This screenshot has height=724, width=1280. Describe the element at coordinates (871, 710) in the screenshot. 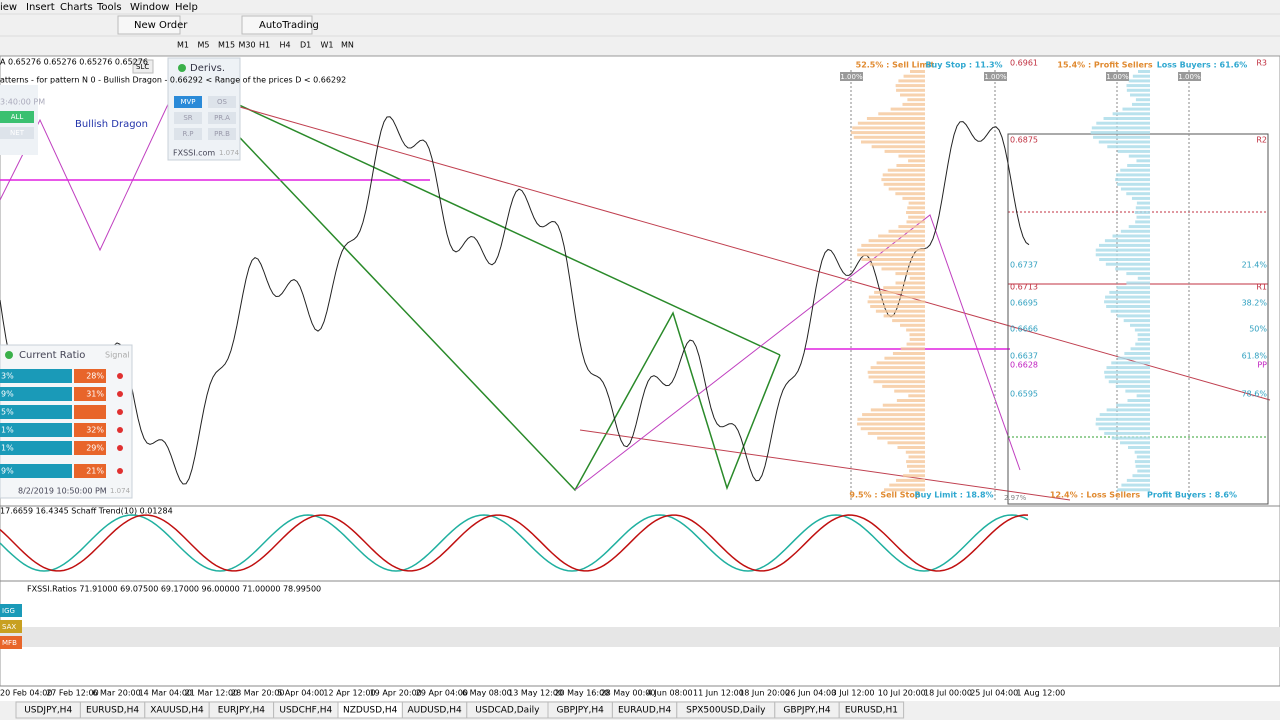

I see `tab` at that location.